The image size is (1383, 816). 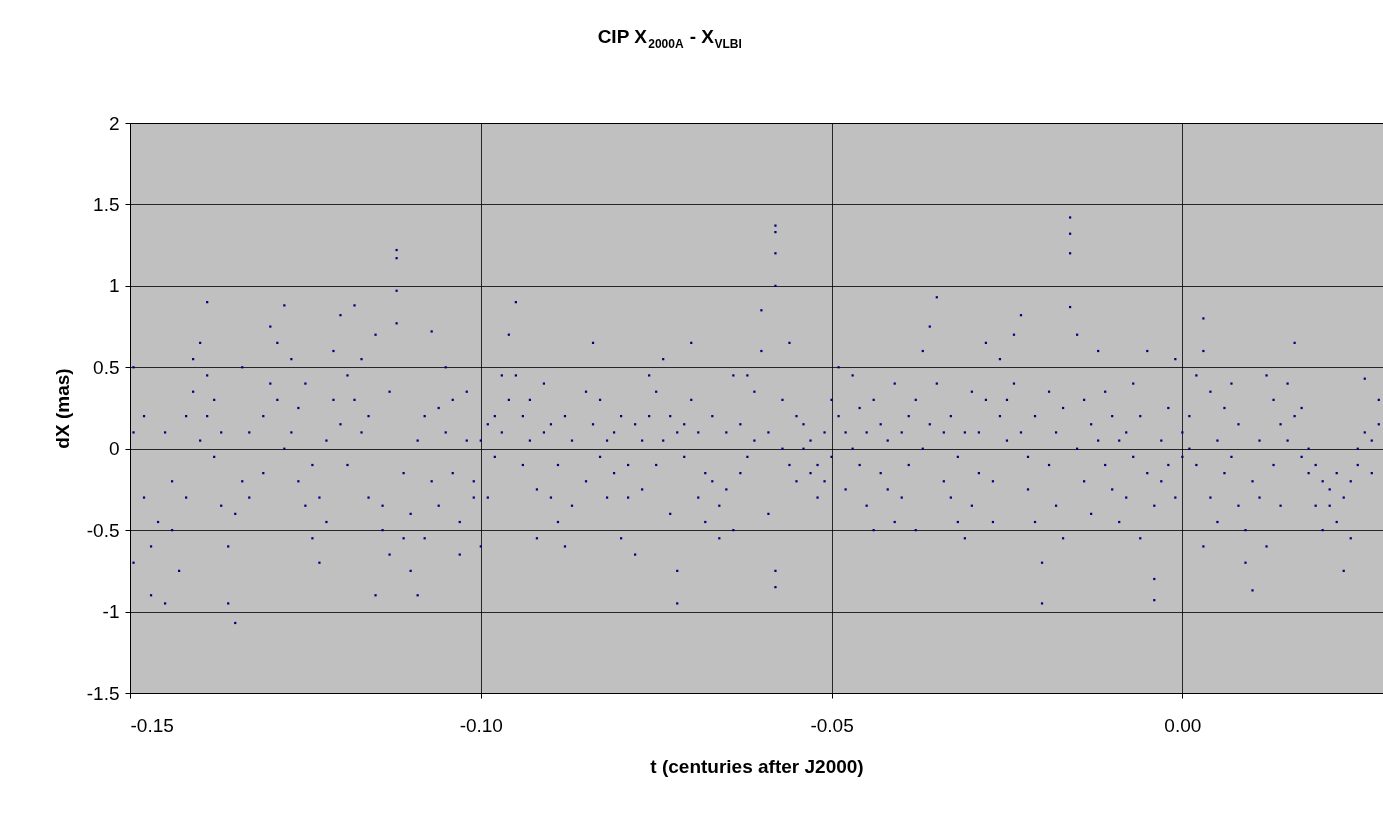 I want to click on y-tick-label: 0.5, so click(x=106, y=367).